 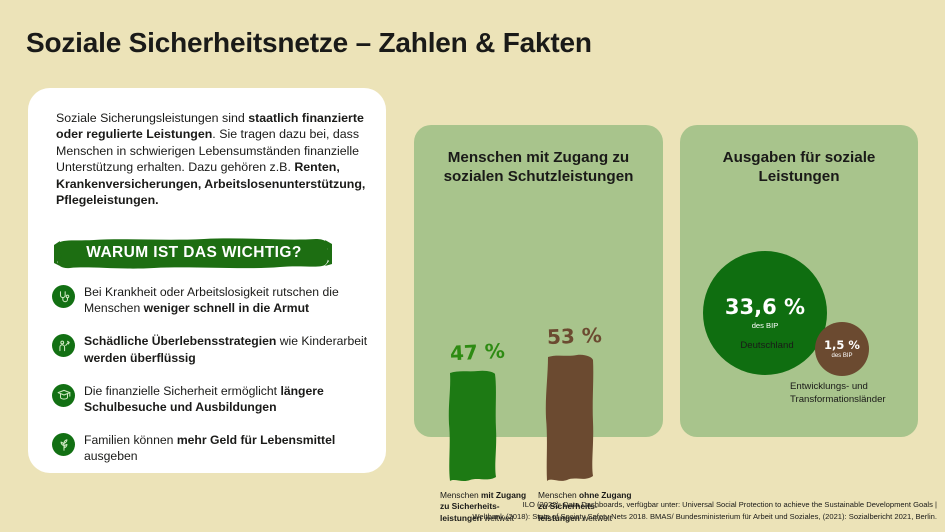 I want to click on bubble-developing-label: Entwicklungs- und Transformationsländer, so click(x=849, y=393).